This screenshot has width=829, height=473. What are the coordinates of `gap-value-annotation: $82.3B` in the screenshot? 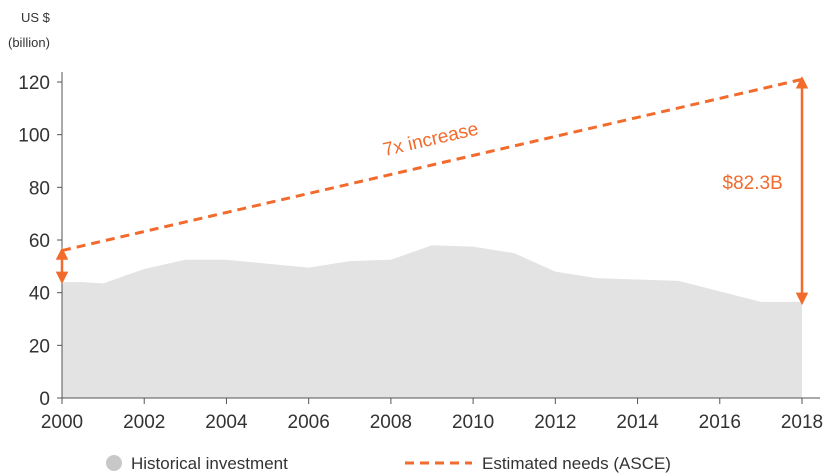 It's located at (753, 183).